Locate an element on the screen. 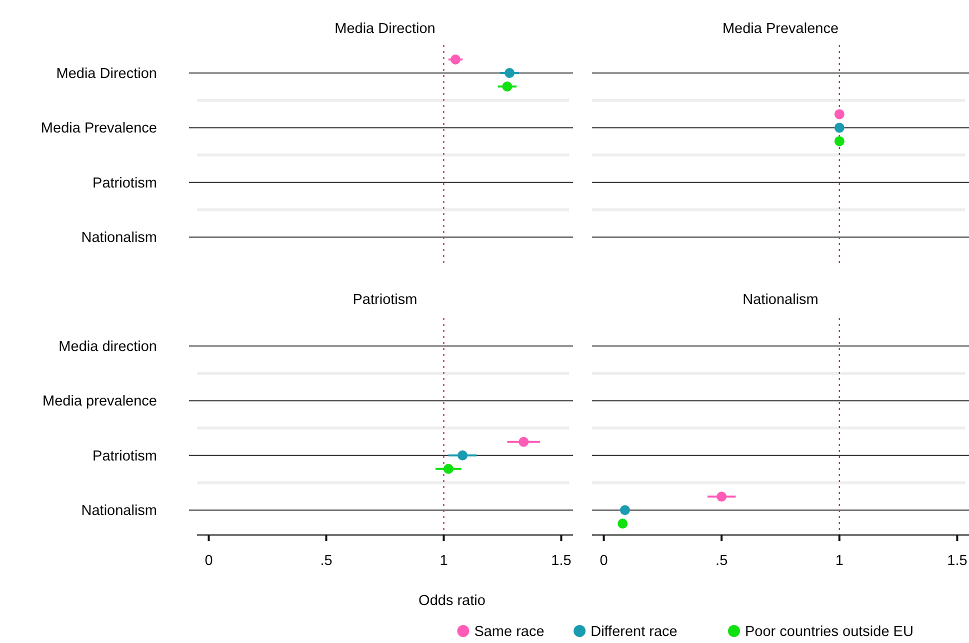  chart-title: Media Prevalence is located at coordinates (780, 29).